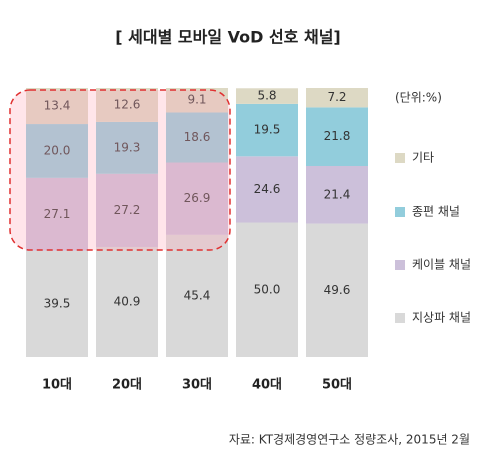 The image size is (500, 465). I want to click on value-label: 45.4, so click(197, 295).